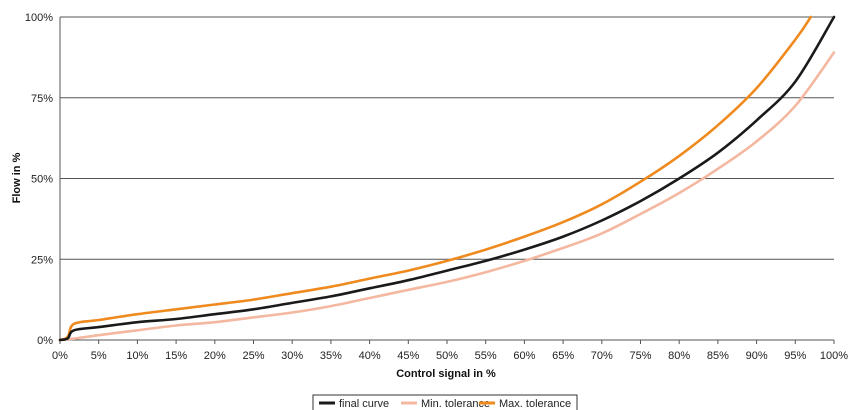  What do you see at coordinates (408, 356) in the screenshot?
I see `x-tick-label: 45%` at bounding box center [408, 356].